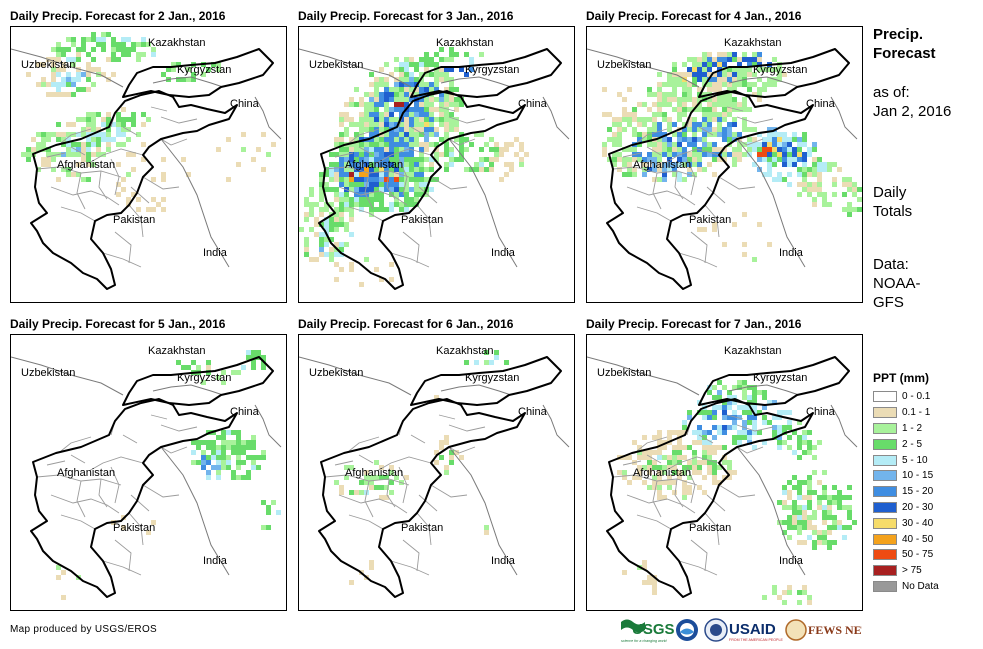  I want to click on totals-block: Daily Totals, so click(892, 202).